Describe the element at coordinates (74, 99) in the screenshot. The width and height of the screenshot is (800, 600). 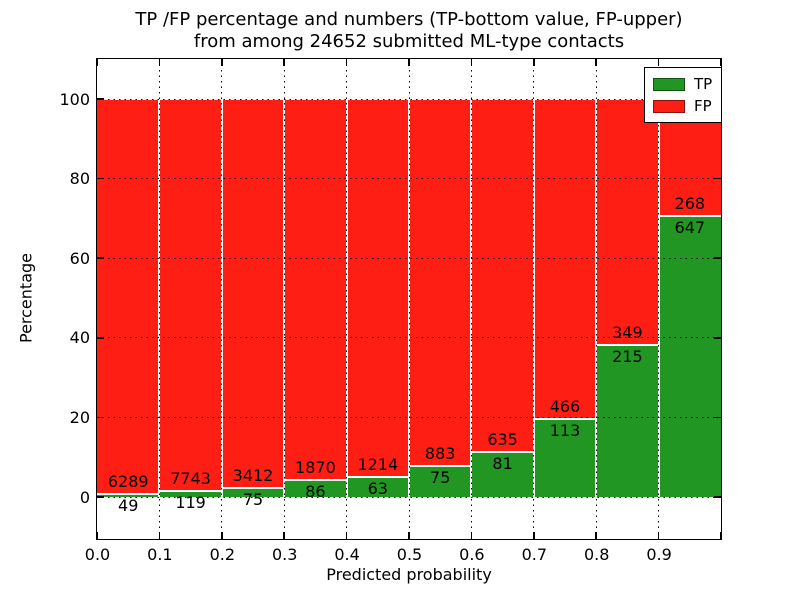
I see `y-tick-label: 100` at that location.